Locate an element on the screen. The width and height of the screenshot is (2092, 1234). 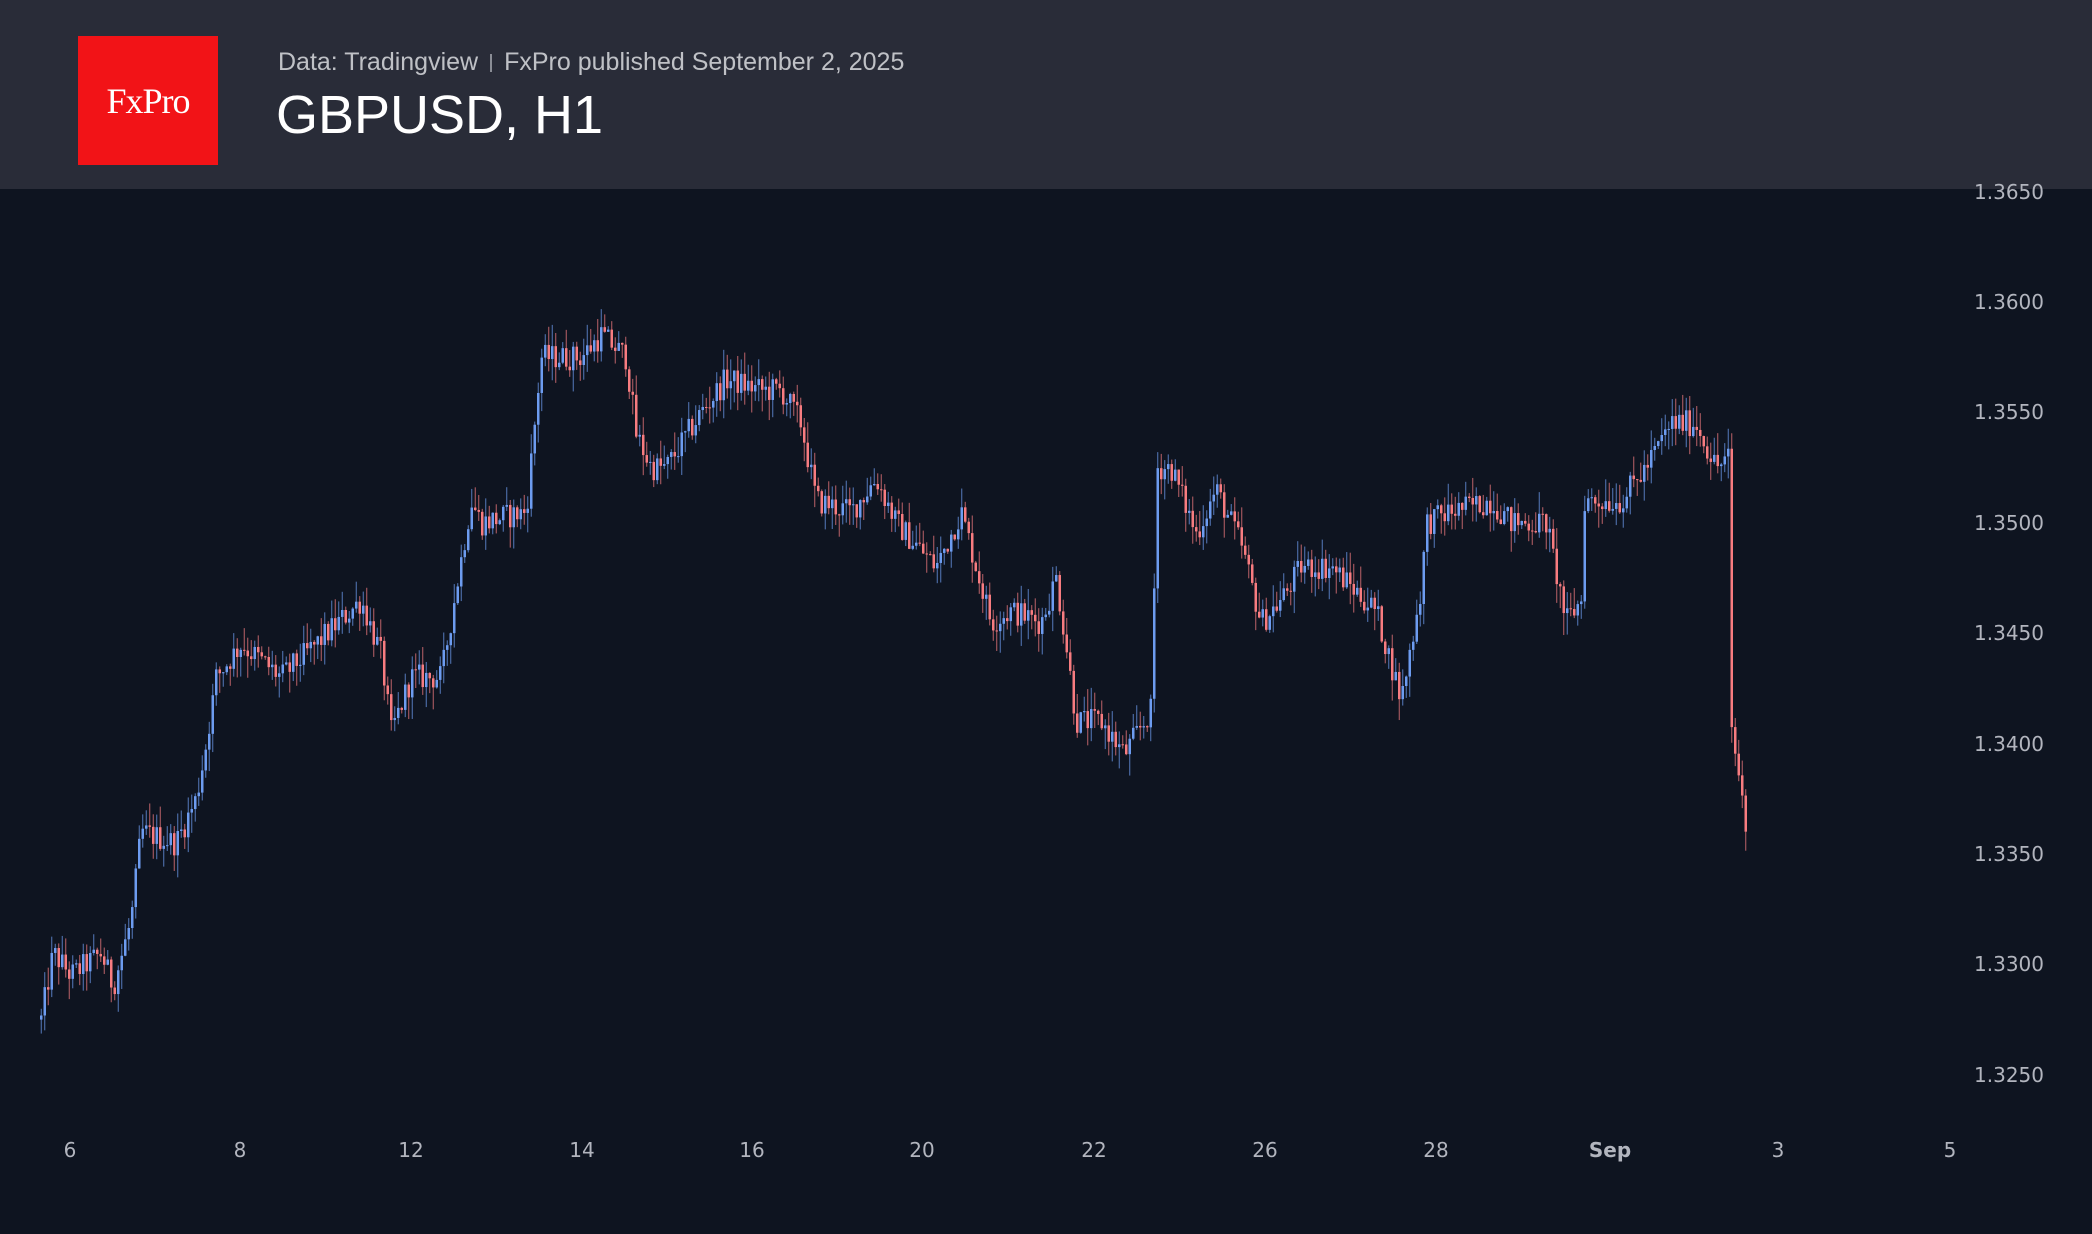
fxpro-logo: FxPro is located at coordinates (148, 100).